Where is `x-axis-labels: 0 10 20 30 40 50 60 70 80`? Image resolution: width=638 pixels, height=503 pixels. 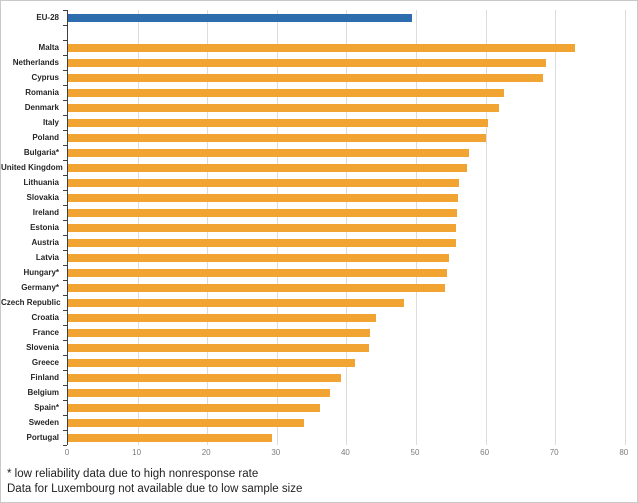 x-axis-labels: 0 10 20 30 40 50 60 70 80 is located at coordinates (346, 454).